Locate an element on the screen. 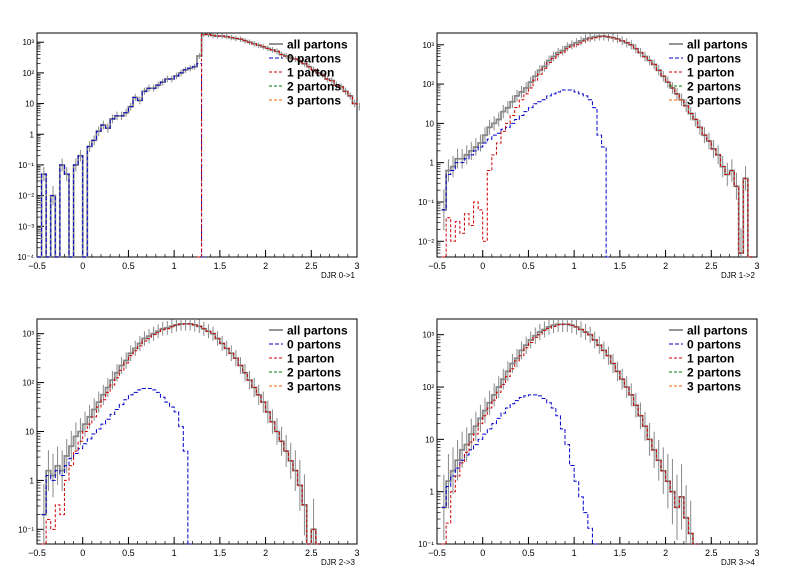  y-tick-label: 10⁻⁴ is located at coordinates (25, 257).